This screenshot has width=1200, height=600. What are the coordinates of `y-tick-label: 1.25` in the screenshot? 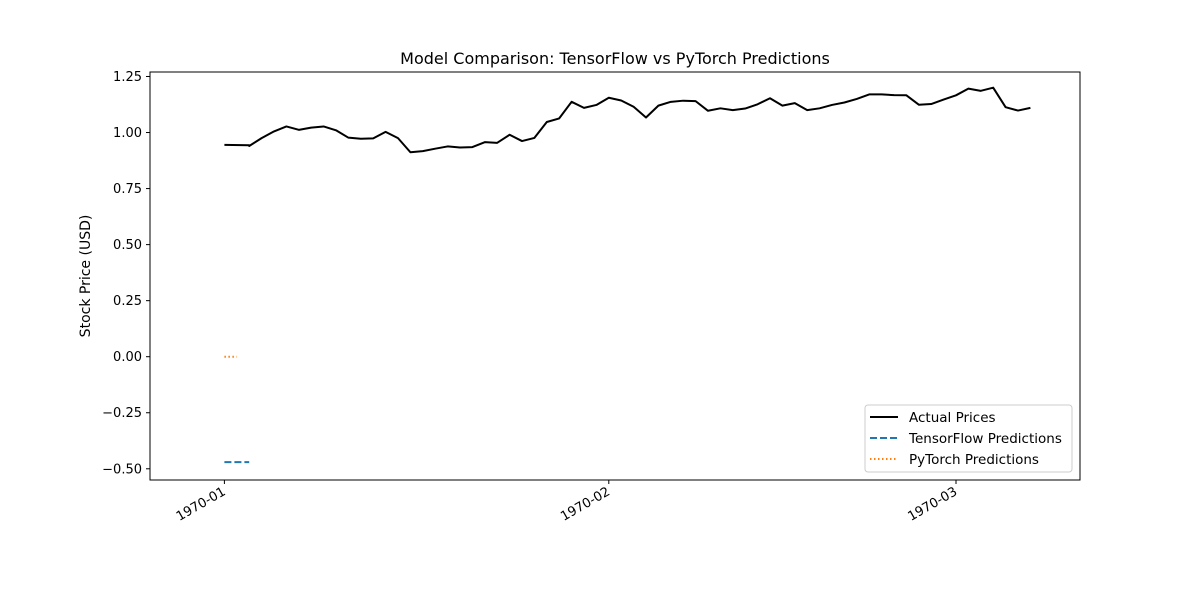 It's located at (127, 77).